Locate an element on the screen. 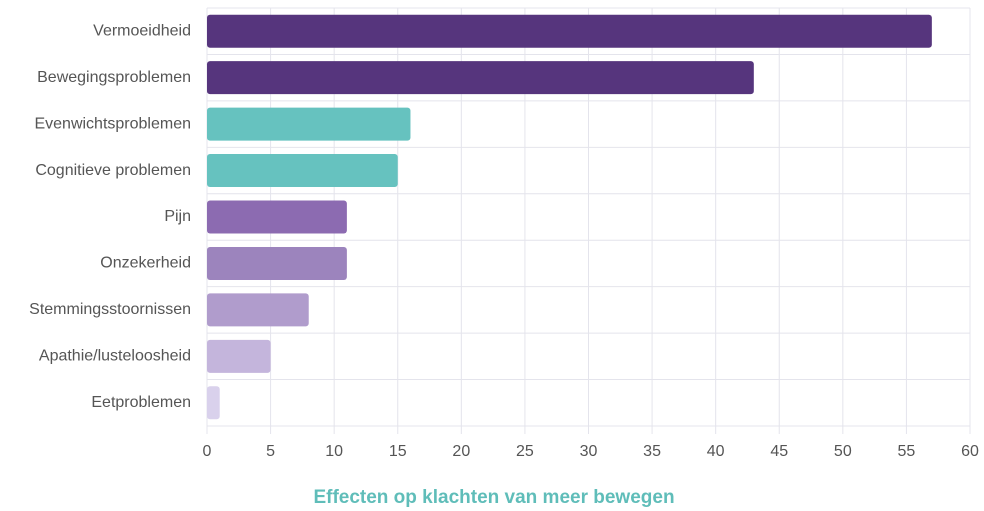 This screenshot has width=984, height=511. x-tick-label: 40 is located at coordinates (716, 451).